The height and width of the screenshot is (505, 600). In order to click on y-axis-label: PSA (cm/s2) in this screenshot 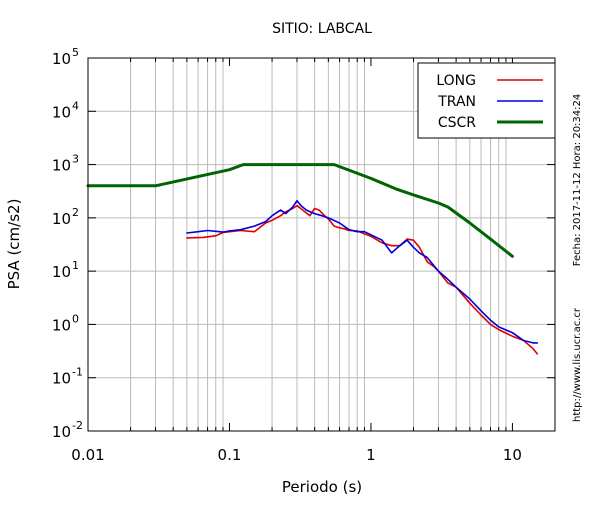, I will do `click(14, 244)`.